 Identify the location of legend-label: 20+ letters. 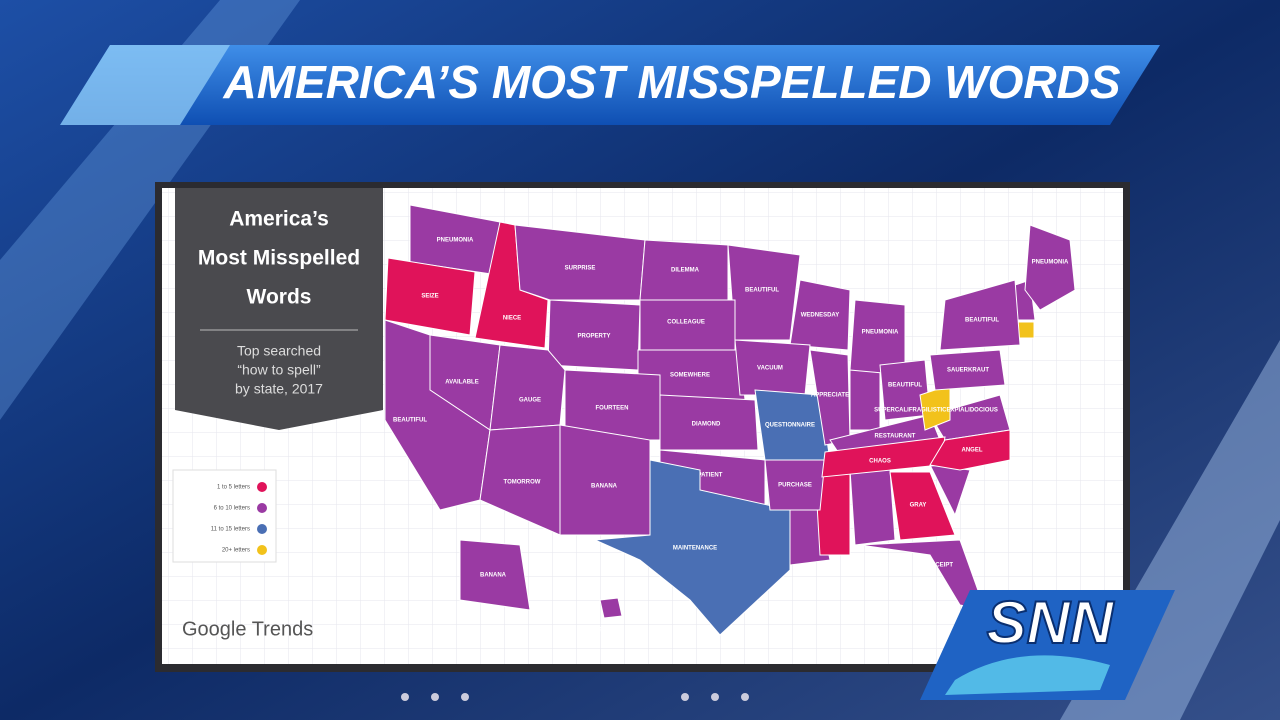
(236, 551).